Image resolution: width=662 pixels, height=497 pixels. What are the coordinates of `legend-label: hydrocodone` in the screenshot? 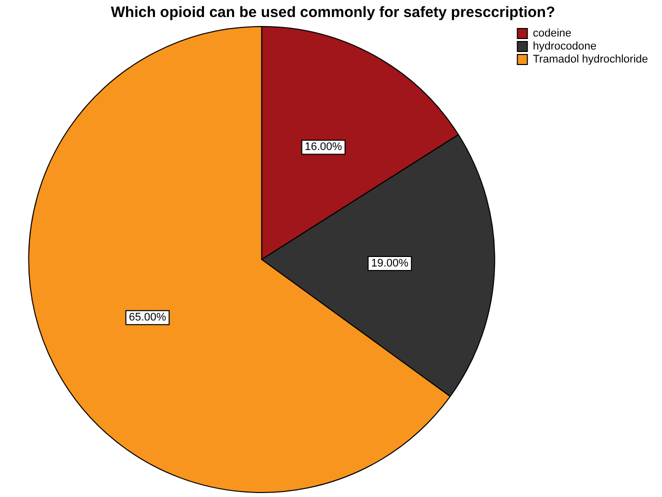 It's located at (564, 46).